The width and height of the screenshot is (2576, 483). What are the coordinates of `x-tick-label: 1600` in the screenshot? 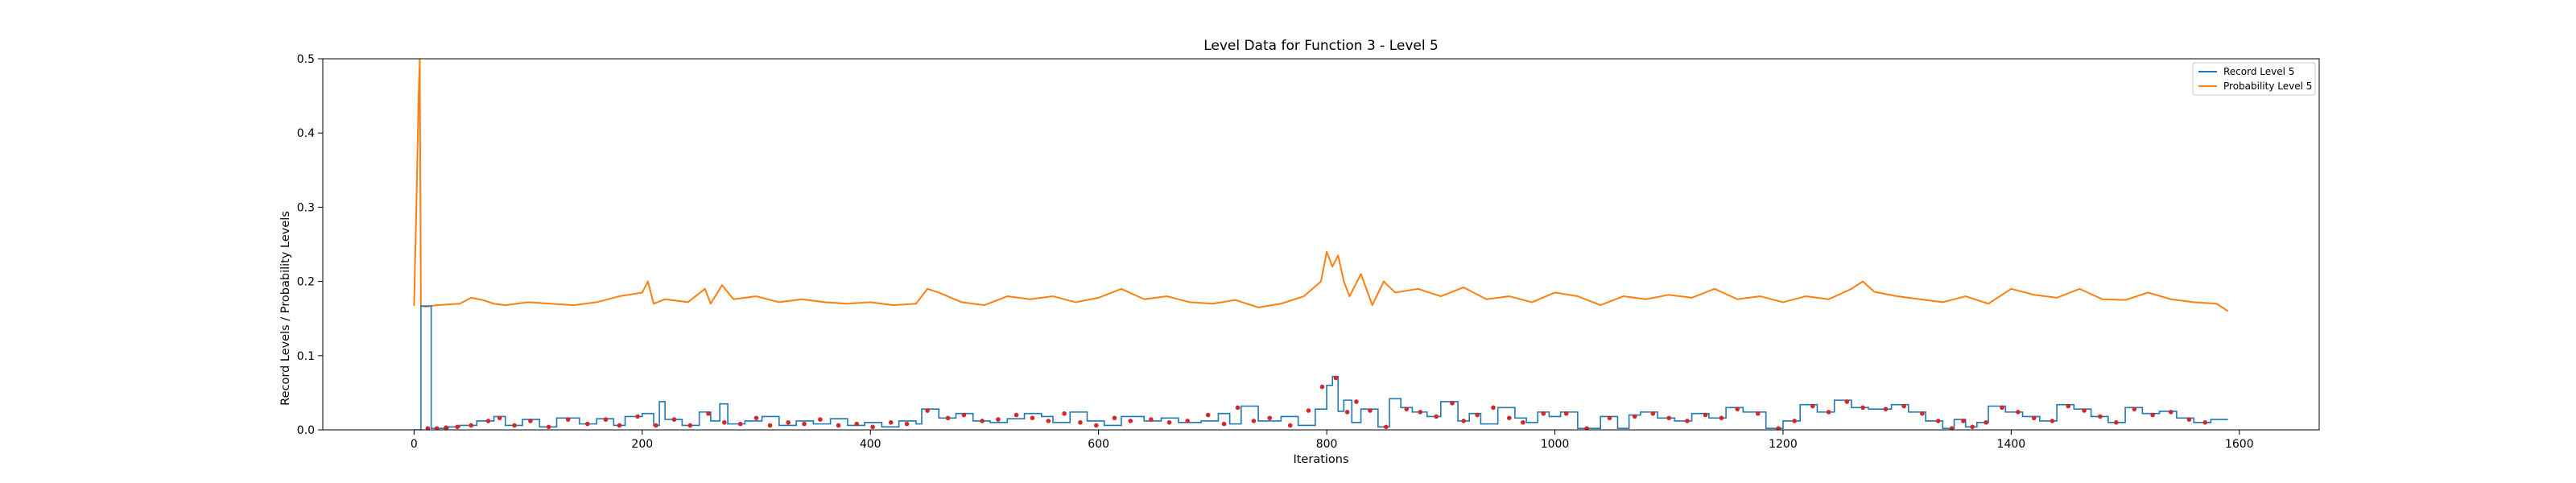 It's located at (2239, 444).